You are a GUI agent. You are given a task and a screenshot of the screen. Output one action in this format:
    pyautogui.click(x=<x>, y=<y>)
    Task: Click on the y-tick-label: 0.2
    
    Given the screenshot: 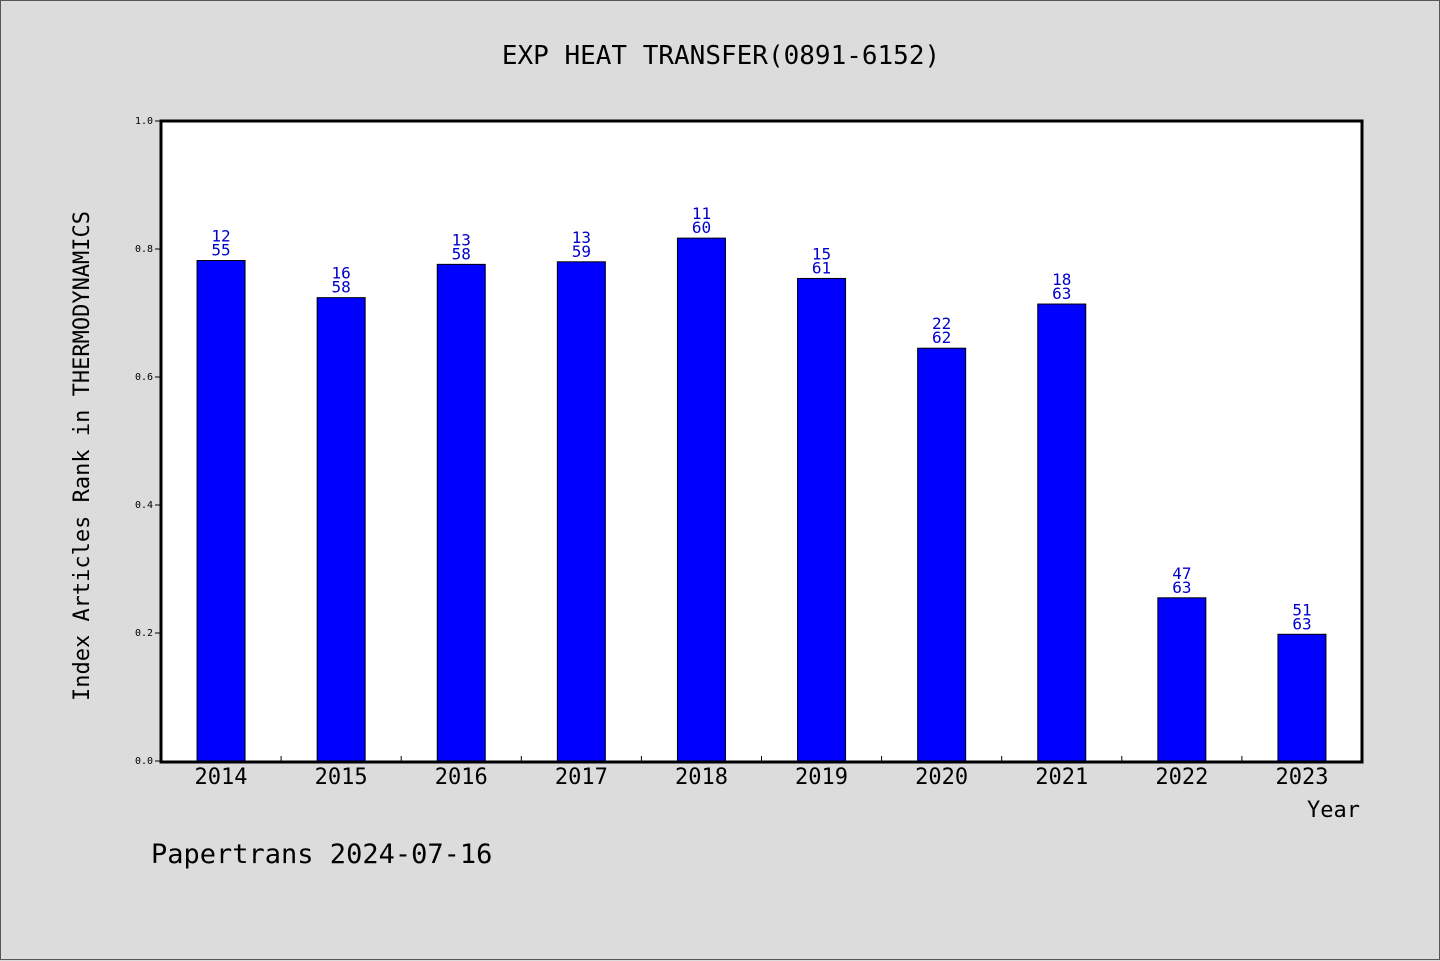 What is the action you would take?
    pyautogui.click(x=144, y=633)
    